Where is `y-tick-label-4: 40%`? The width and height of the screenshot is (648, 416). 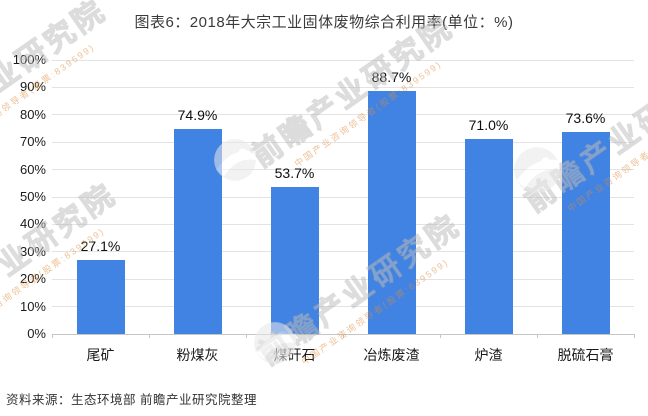 y-tick-label-4: 40% is located at coordinates (32, 224).